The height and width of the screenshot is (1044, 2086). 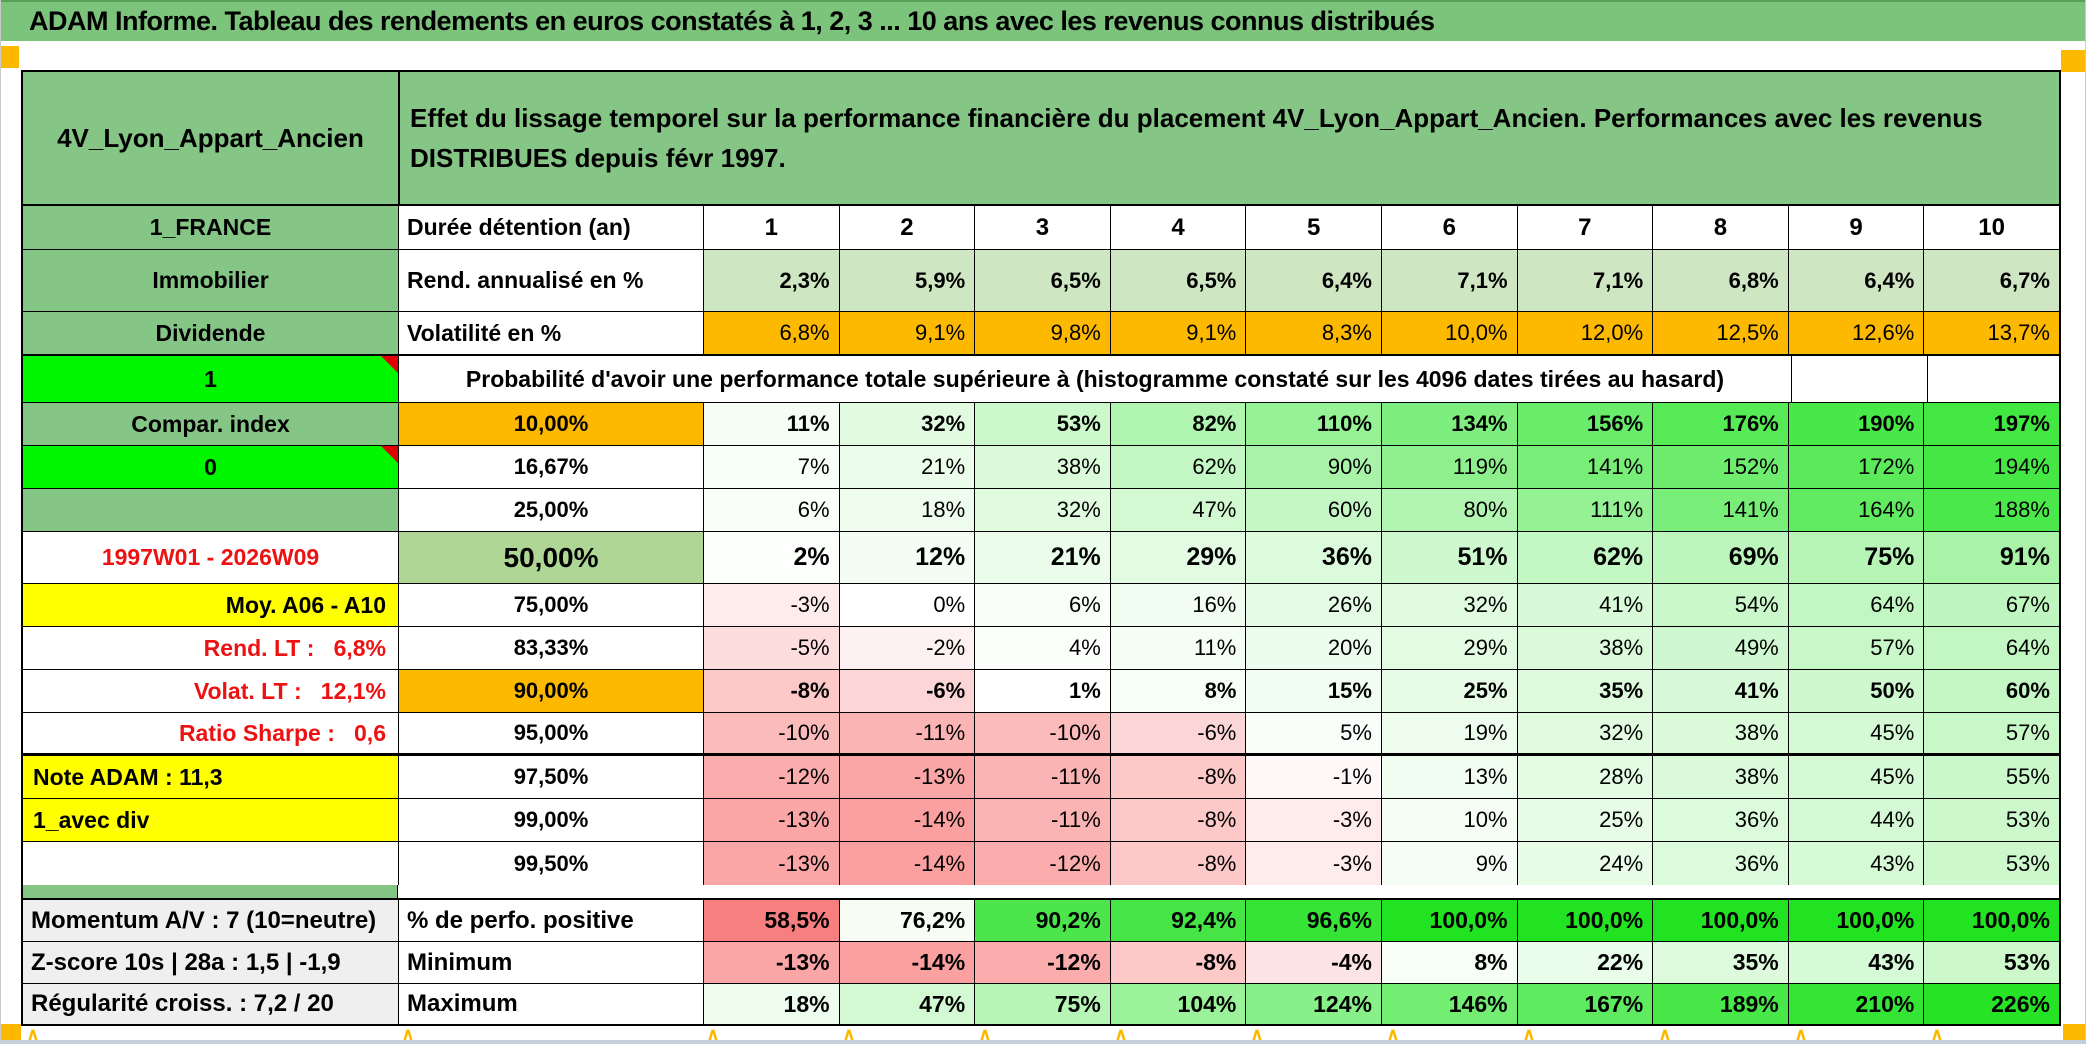 What do you see at coordinates (1855, 333) in the screenshot?
I see `value-cell: 12,6%` at bounding box center [1855, 333].